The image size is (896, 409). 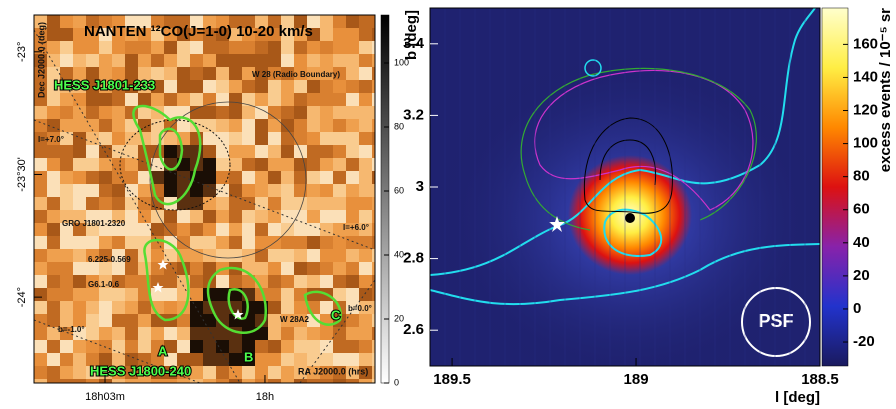 I want to click on y-tick-label: 3.4, so click(x=414, y=43).